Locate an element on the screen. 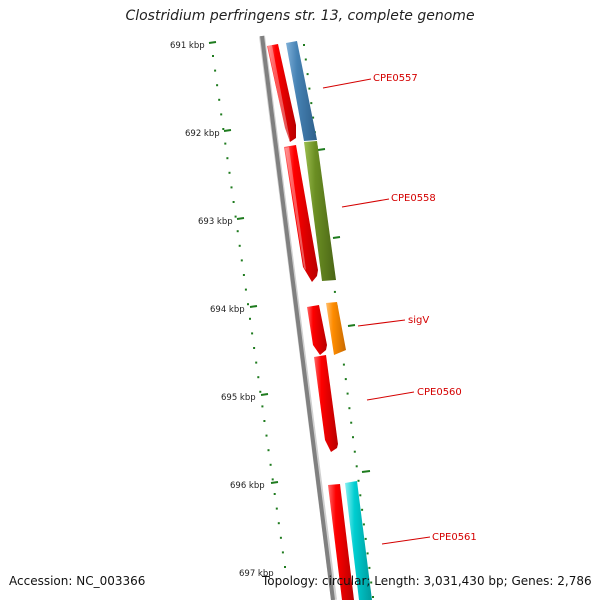 Image resolution: width=600 pixels, height=600 pixels. left-dotted-ruler is located at coordinates (249, 311).